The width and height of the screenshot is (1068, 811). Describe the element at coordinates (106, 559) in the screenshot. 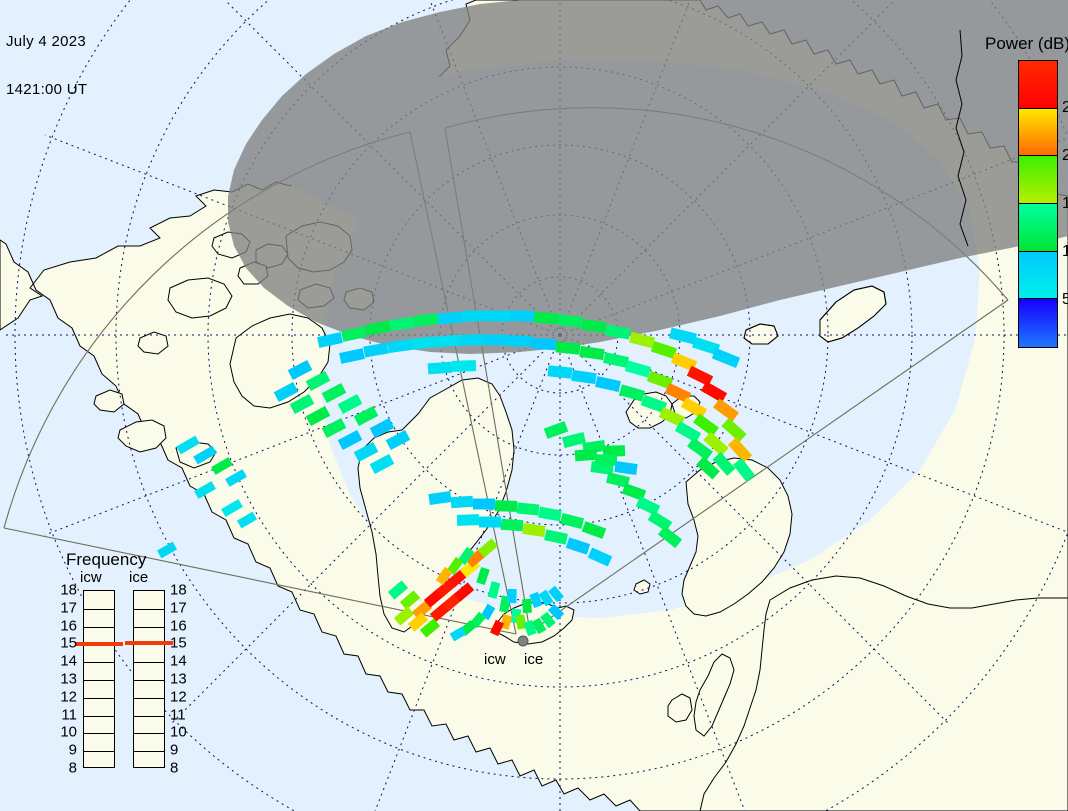

I see `frequency-panel-title: Frequency` at that location.